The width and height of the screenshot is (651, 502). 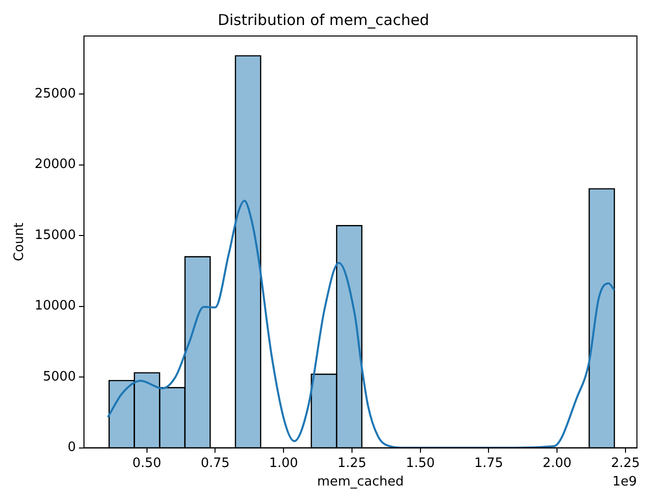 I want to click on text: 1e9, so click(x=624, y=482).